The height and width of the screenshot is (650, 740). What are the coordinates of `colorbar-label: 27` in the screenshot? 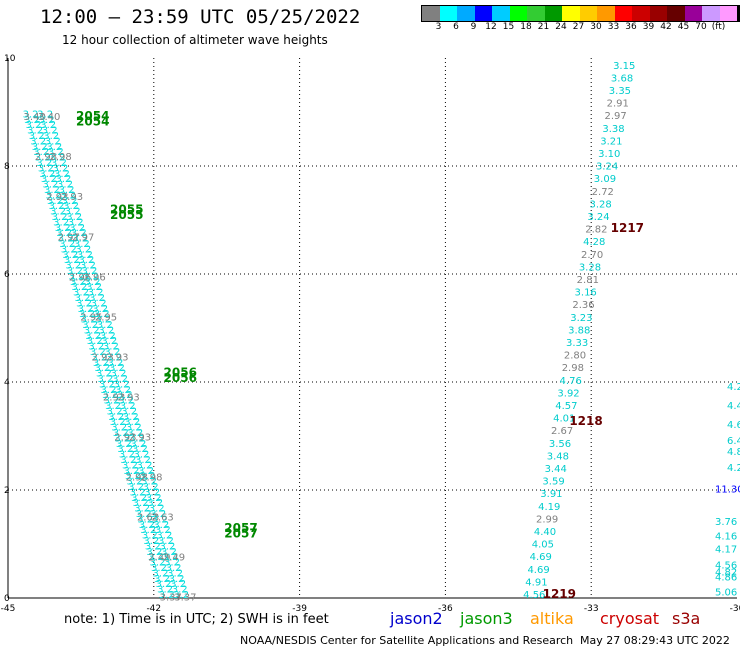 It's located at (578, 27).